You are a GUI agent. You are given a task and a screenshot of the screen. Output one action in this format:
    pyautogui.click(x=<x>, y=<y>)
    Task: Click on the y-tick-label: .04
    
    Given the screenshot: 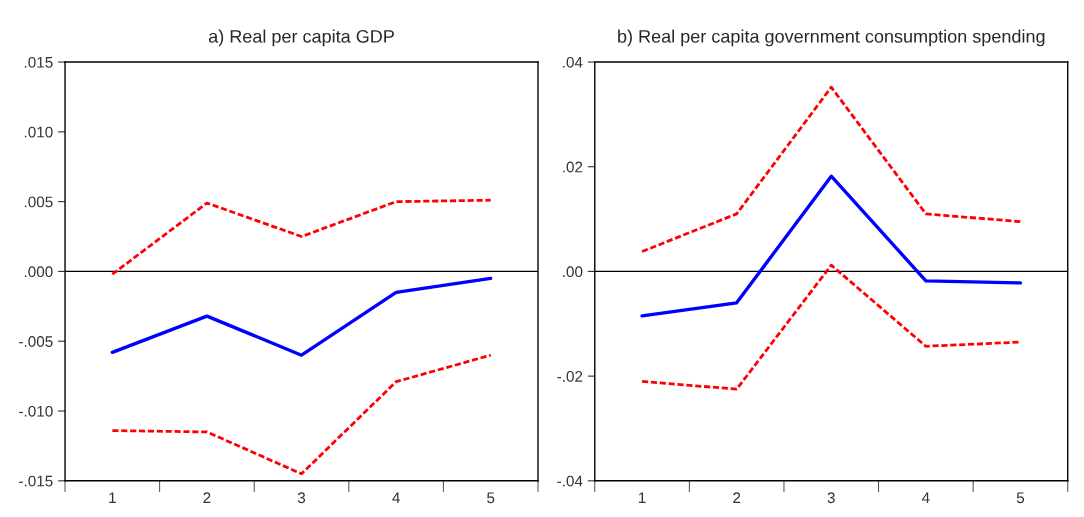 What is the action you would take?
    pyautogui.click(x=573, y=62)
    